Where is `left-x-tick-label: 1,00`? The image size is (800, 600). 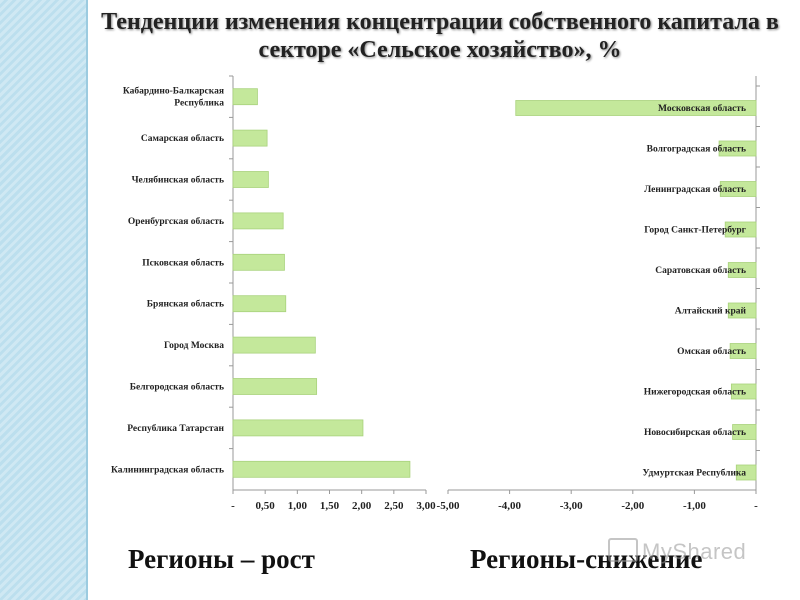 left-x-tick-label: 1,00 is located at coordinates (298, 506).